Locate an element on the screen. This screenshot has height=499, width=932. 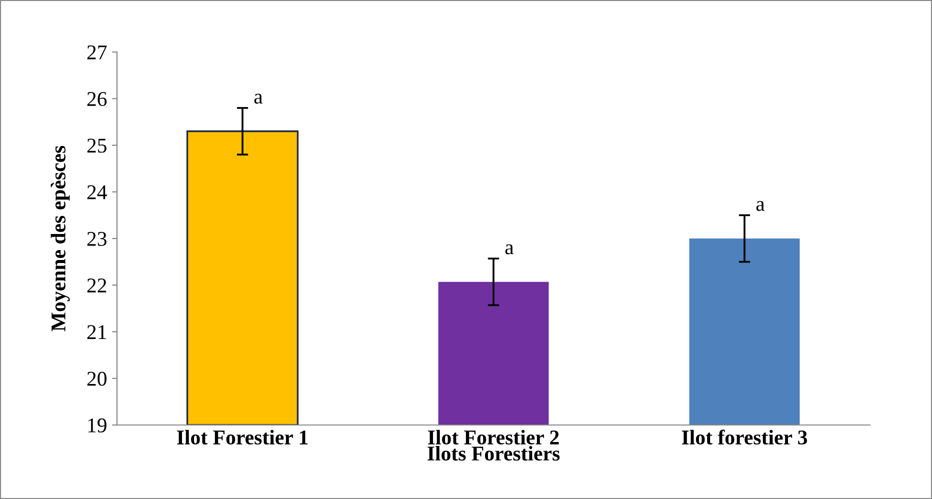
x-axis-title: Ilots Forestiers is located at coordinates (494, 453).